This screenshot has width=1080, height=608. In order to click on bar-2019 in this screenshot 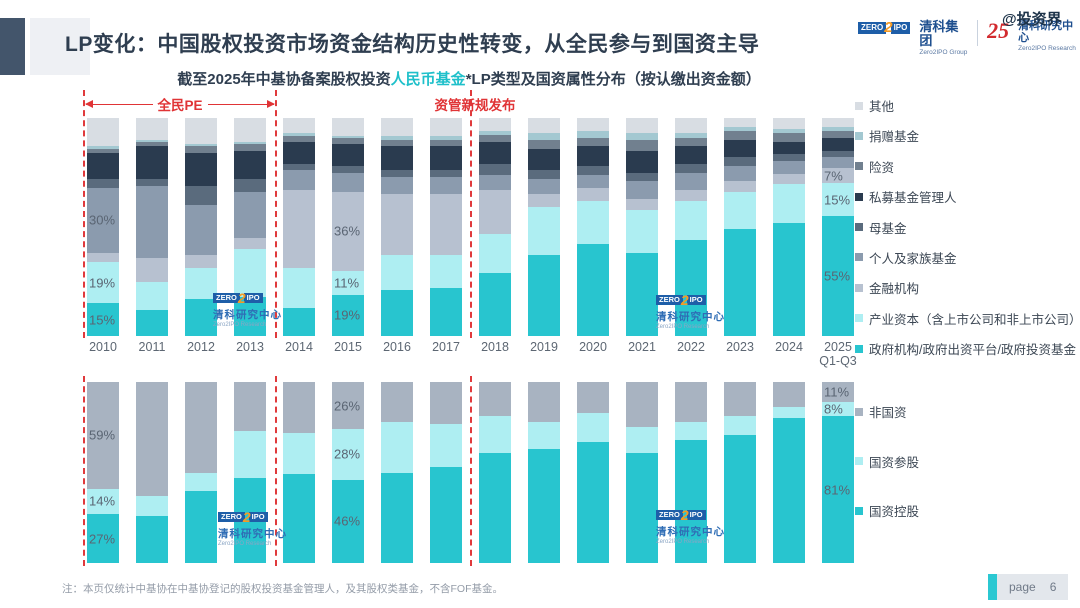, I will do `click(544, 472)`.